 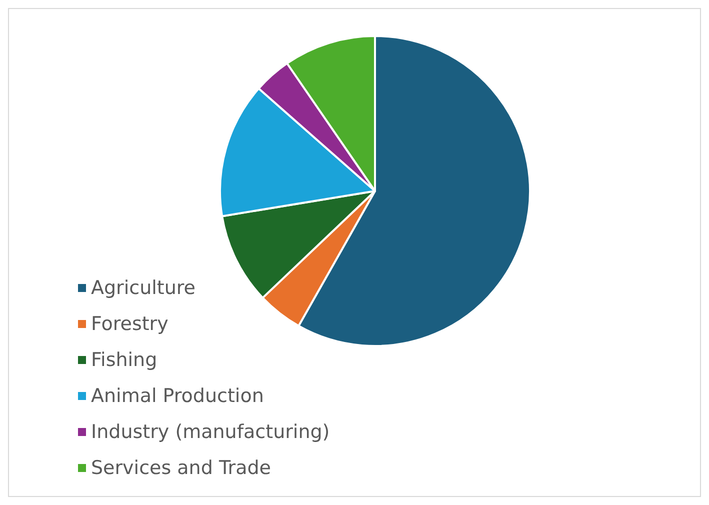 I want to click on legend-label: Forestry, so click(x=129, y=324).